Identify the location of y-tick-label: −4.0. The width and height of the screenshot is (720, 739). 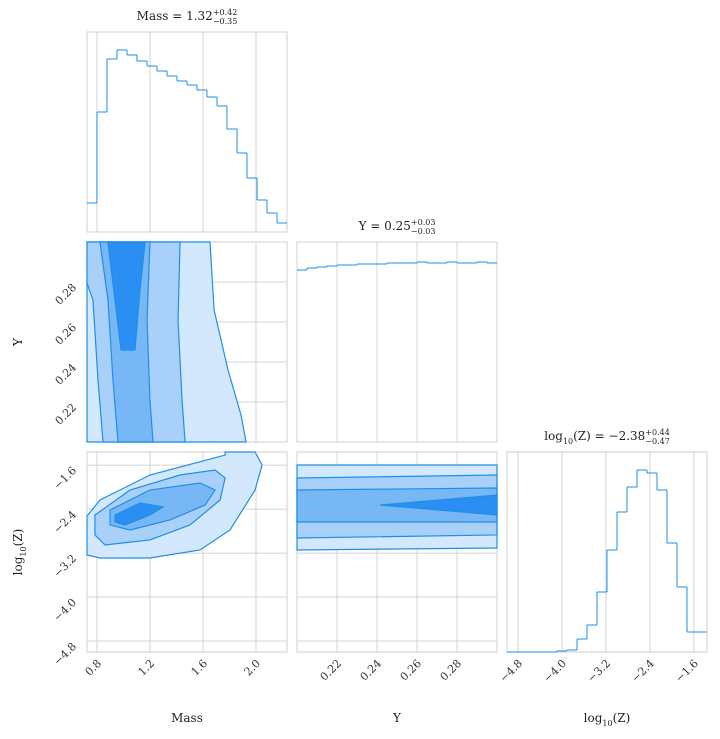
(65, 610).